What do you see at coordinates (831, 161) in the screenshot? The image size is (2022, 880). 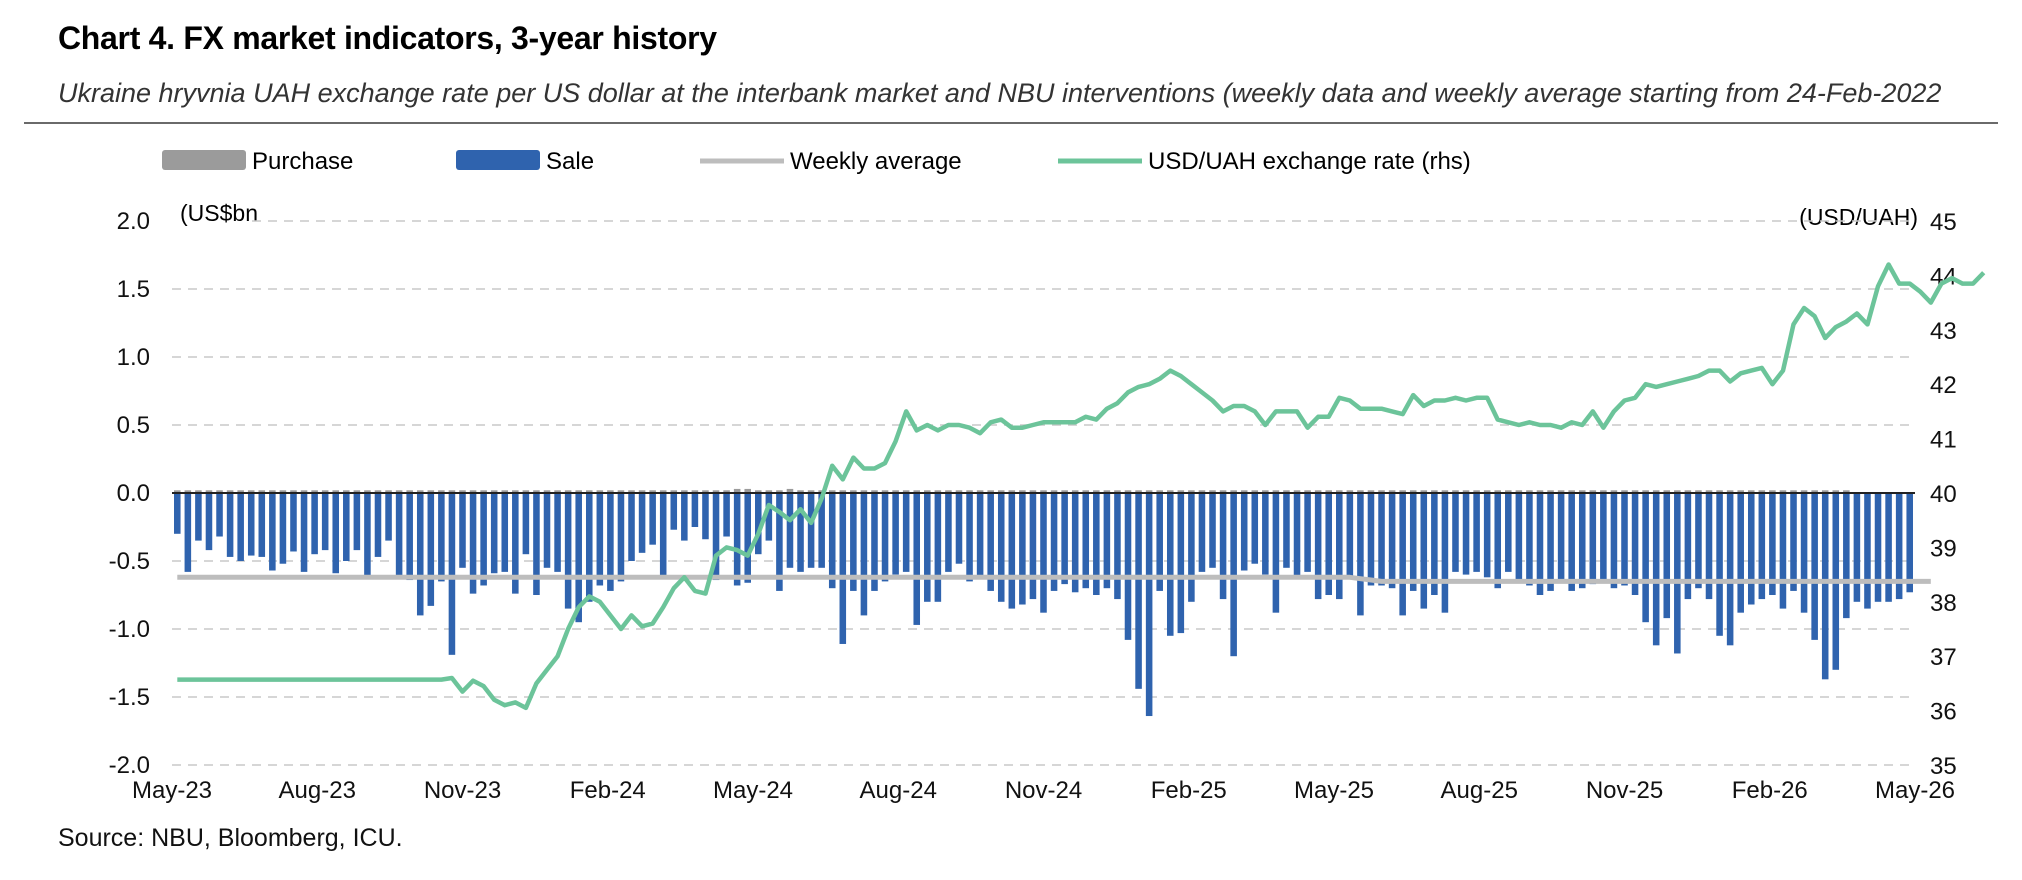 I see `legend-item-weekly-average: Weekly average` at bounding box center [831, 161].